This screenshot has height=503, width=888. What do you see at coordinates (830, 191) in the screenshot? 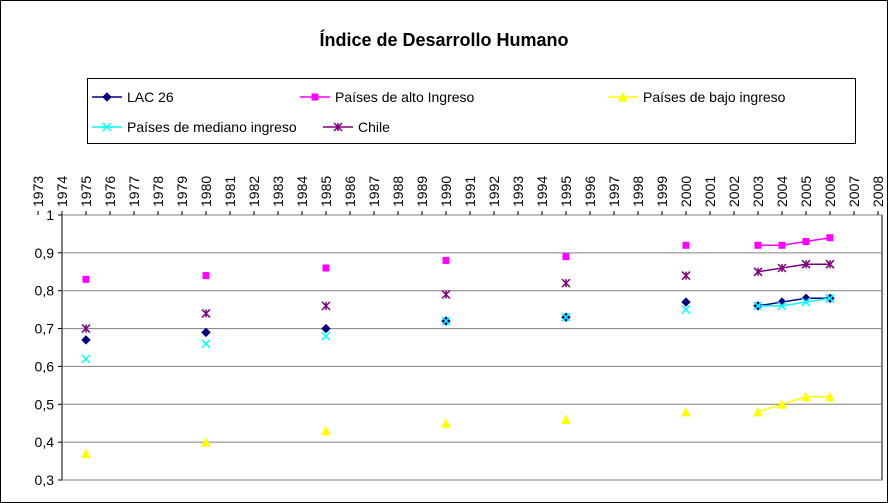
I see `x-tick-label: 2006` at bounding box center [830, 191].